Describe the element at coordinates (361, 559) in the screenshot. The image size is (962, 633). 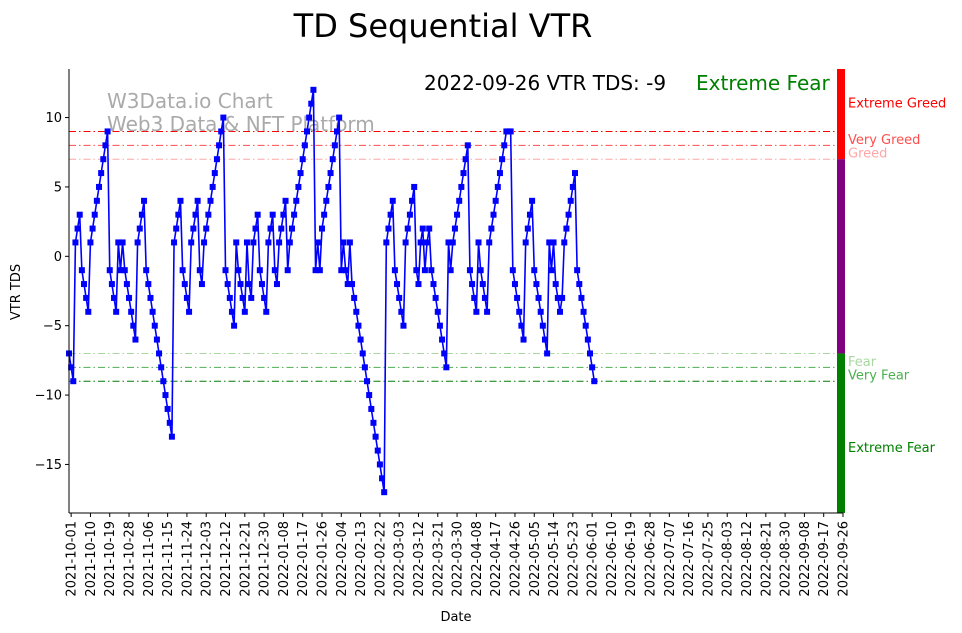
I see `x-tick-label: 2022-02-13` at that location.